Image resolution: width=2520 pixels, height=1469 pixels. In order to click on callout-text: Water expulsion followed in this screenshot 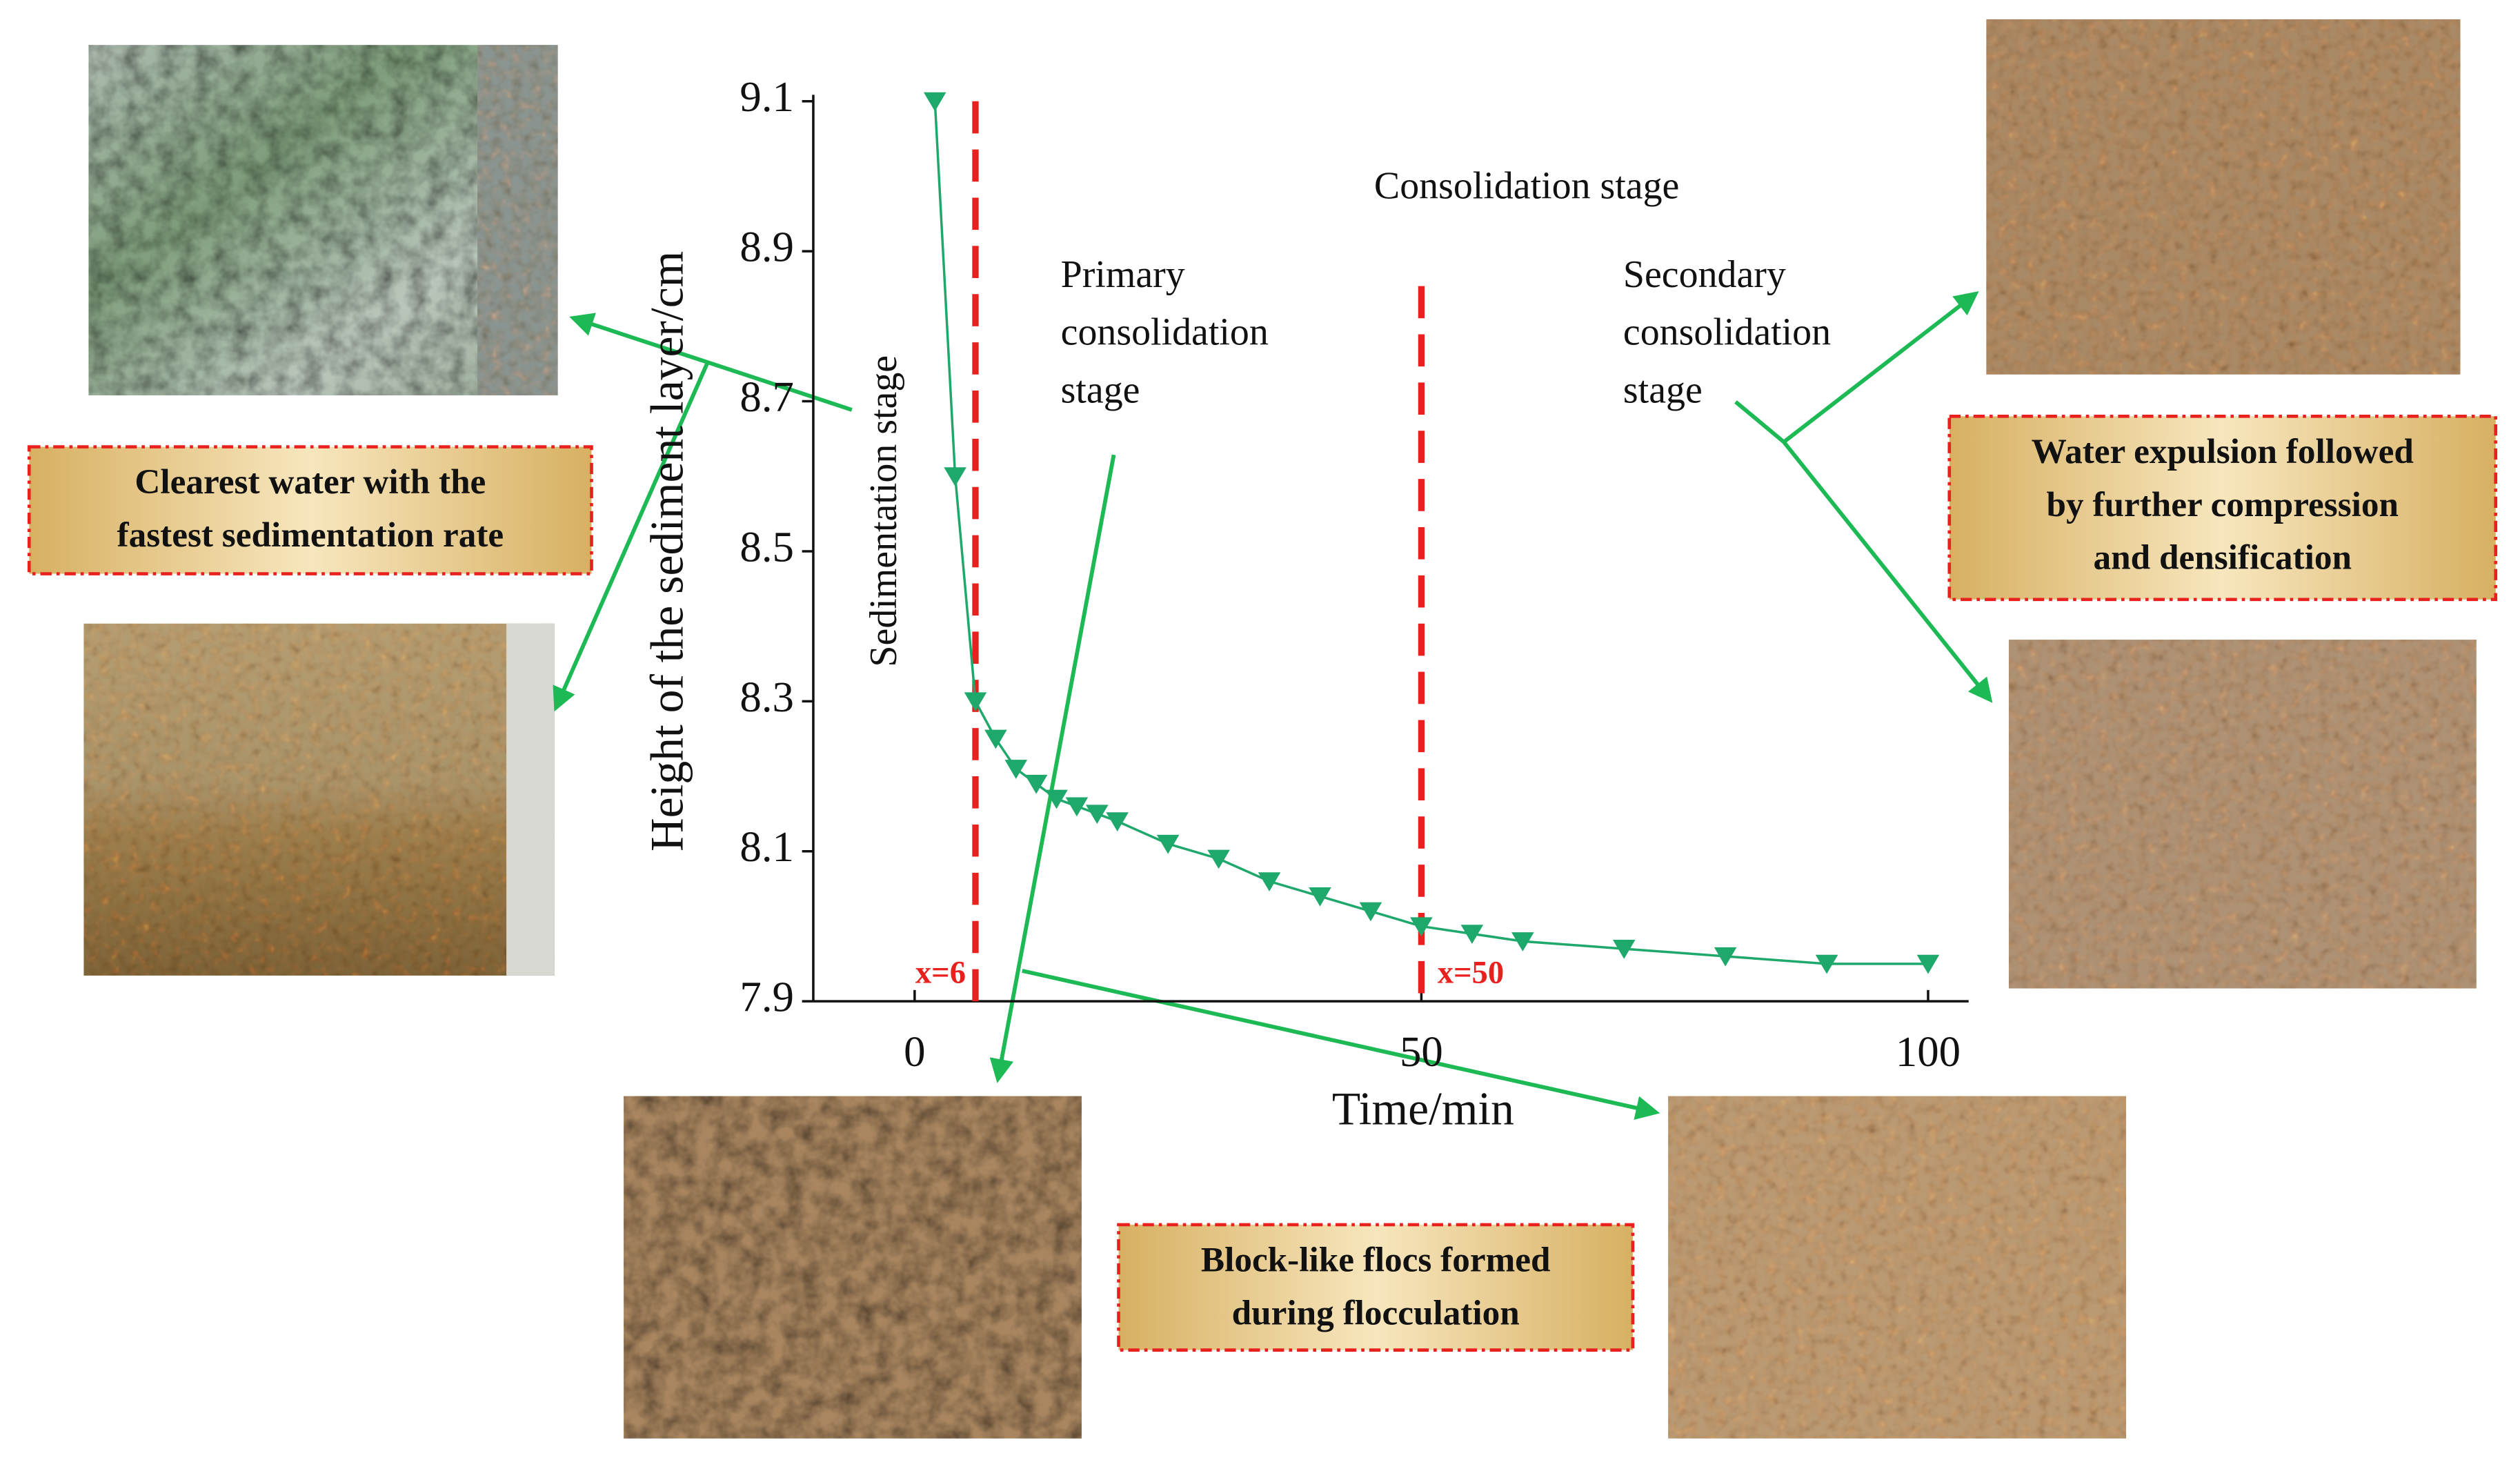, I will do `click(2223, 451)`.